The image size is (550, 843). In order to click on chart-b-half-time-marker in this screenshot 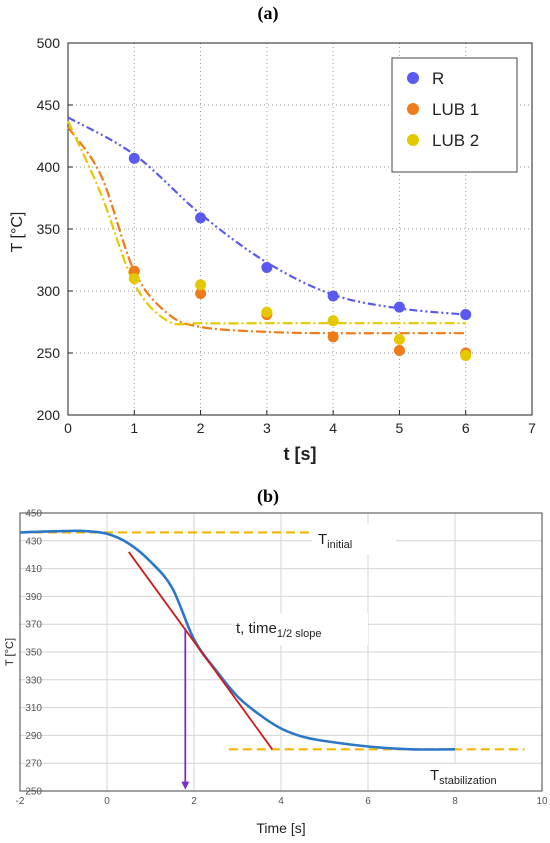, I will do `click(185, 709)`.